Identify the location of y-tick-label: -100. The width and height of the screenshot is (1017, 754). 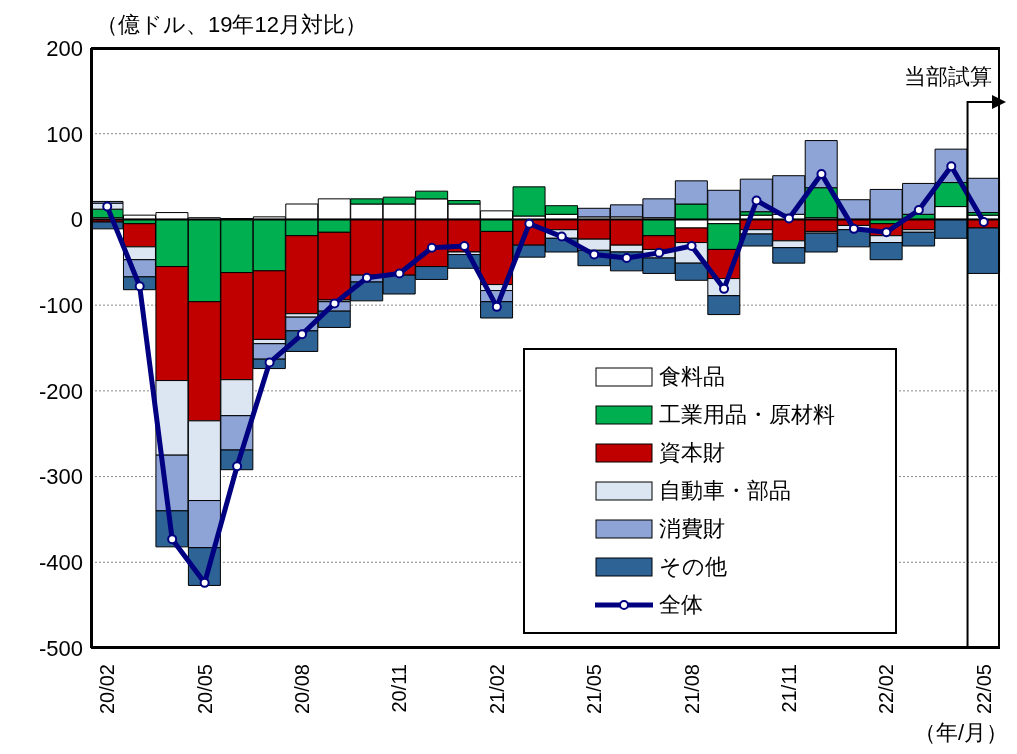
(60, 305).